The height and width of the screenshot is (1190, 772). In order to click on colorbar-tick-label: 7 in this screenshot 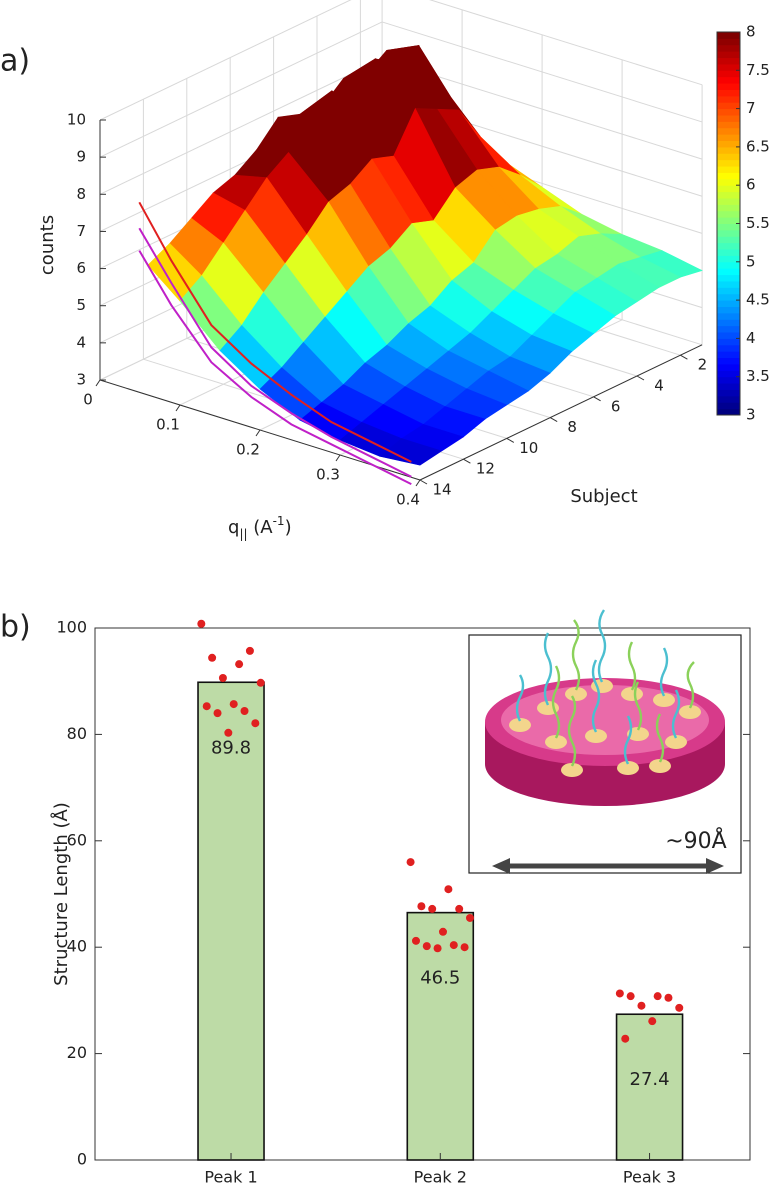, I will do `click(751, 108)`.